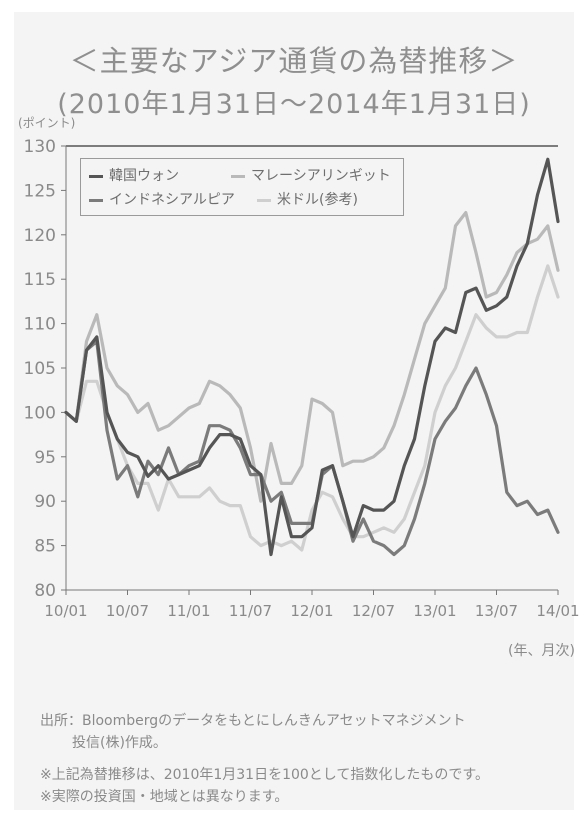 The image size is (588, 820). What do you see at coordinates (188, 611) in the screenshot?
I see `x-tick-label-2: 11/01` at bounding box center [188, 611].